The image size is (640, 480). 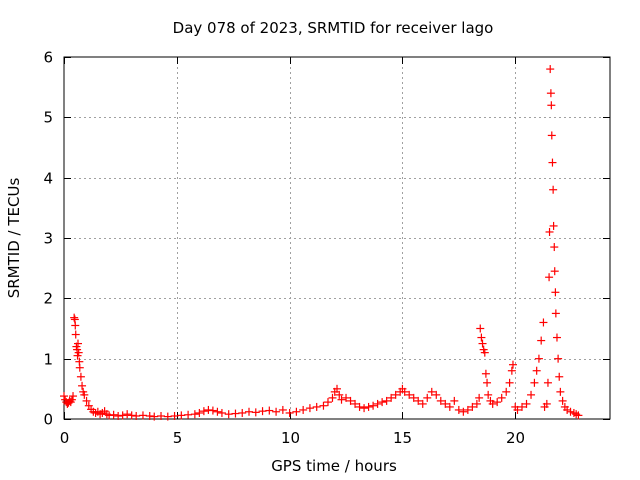 I want to click on x-tick-label: 0, so click(x=65, y=438).